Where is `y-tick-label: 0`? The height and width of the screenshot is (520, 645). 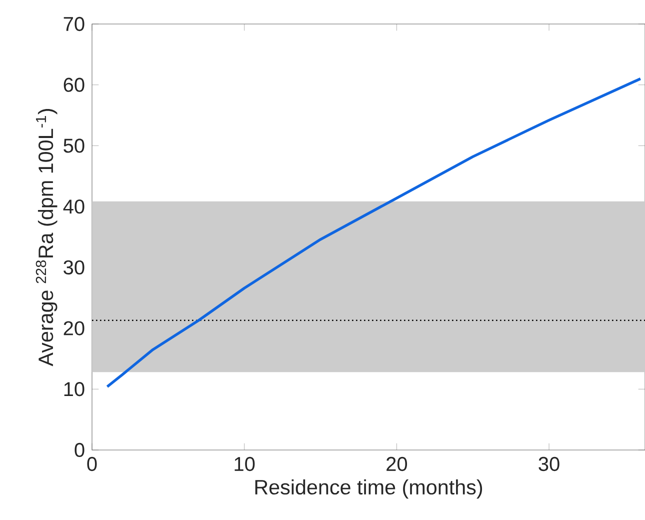 y-tick-label: 0 is located at coordinates (79, 450).